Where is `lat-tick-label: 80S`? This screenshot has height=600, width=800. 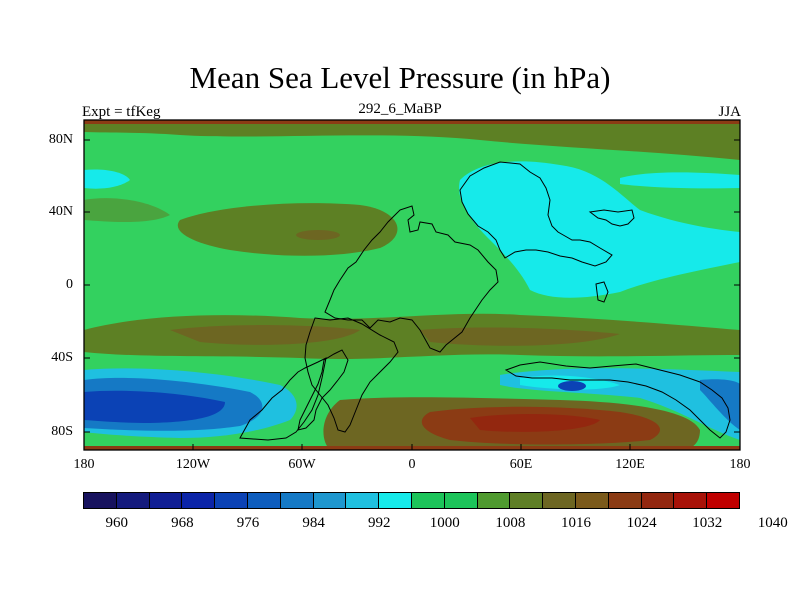
lat-tick-label: 80S is located at coordinates (62, 431).